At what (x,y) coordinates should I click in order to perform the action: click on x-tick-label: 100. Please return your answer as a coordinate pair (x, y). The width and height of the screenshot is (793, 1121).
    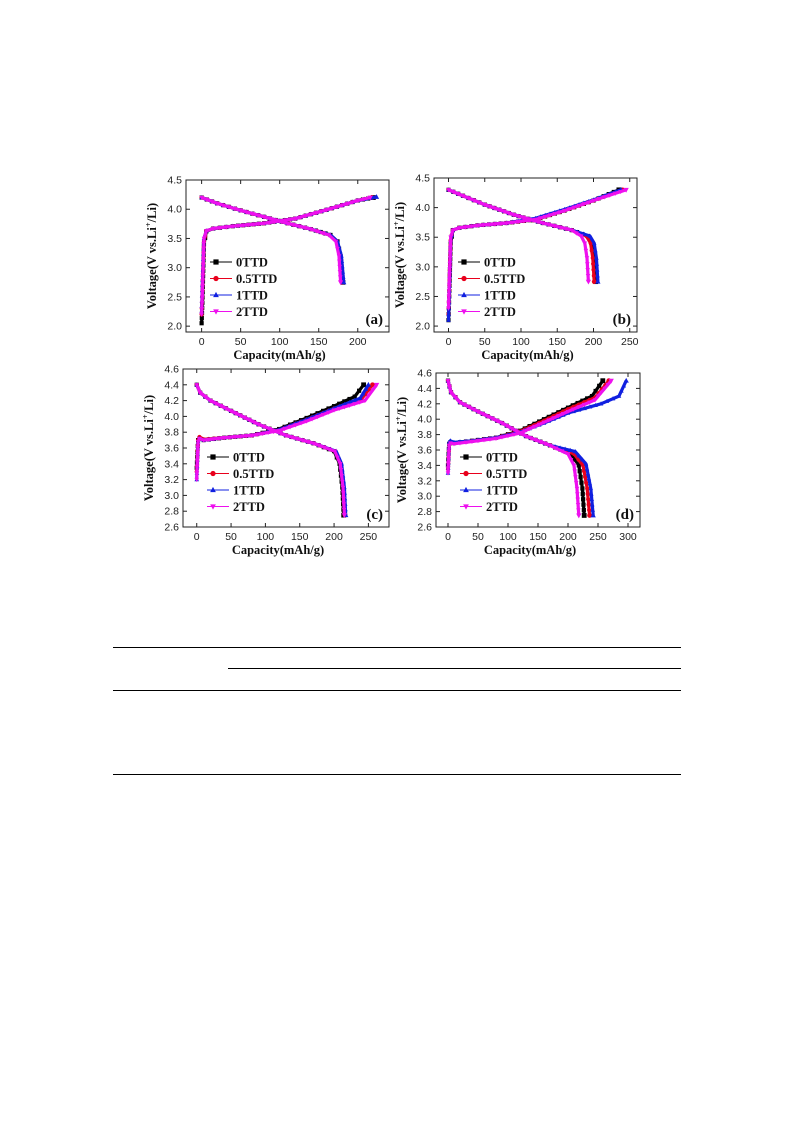
    Looking at the image, I should click on (521, 342).